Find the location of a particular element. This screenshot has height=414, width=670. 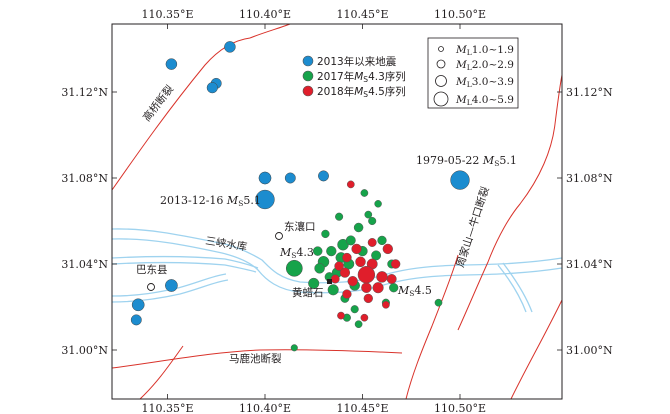

annotation-2013-event: 2013-12-16 MS5.1 is located at coordinates (210, 201).